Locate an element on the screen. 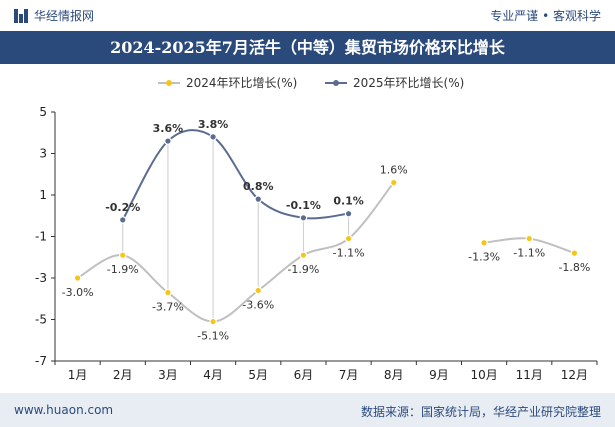 The image size is (615, 427). s2025-data-label: 0.1% is located at coordinates (348, 201).